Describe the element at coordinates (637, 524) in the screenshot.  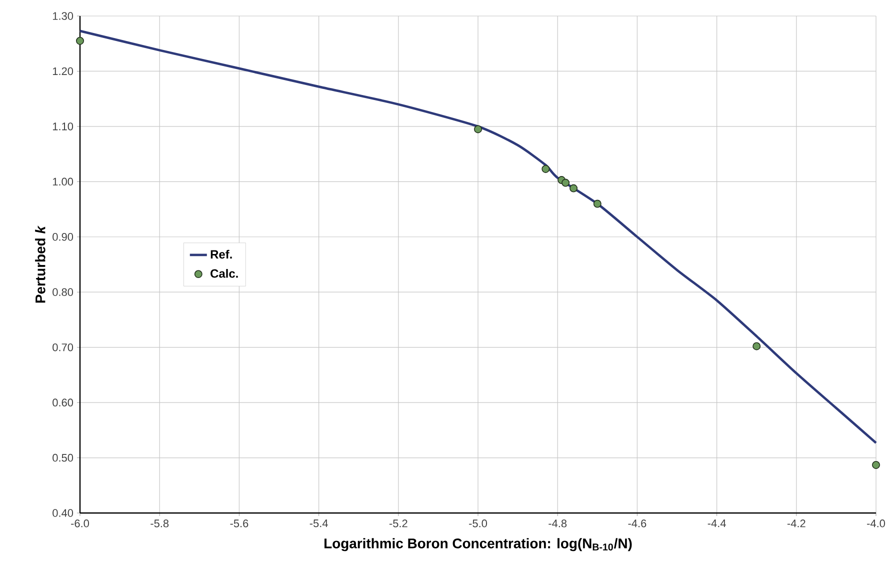
I see `x-tick-label: -4.6` at that location.